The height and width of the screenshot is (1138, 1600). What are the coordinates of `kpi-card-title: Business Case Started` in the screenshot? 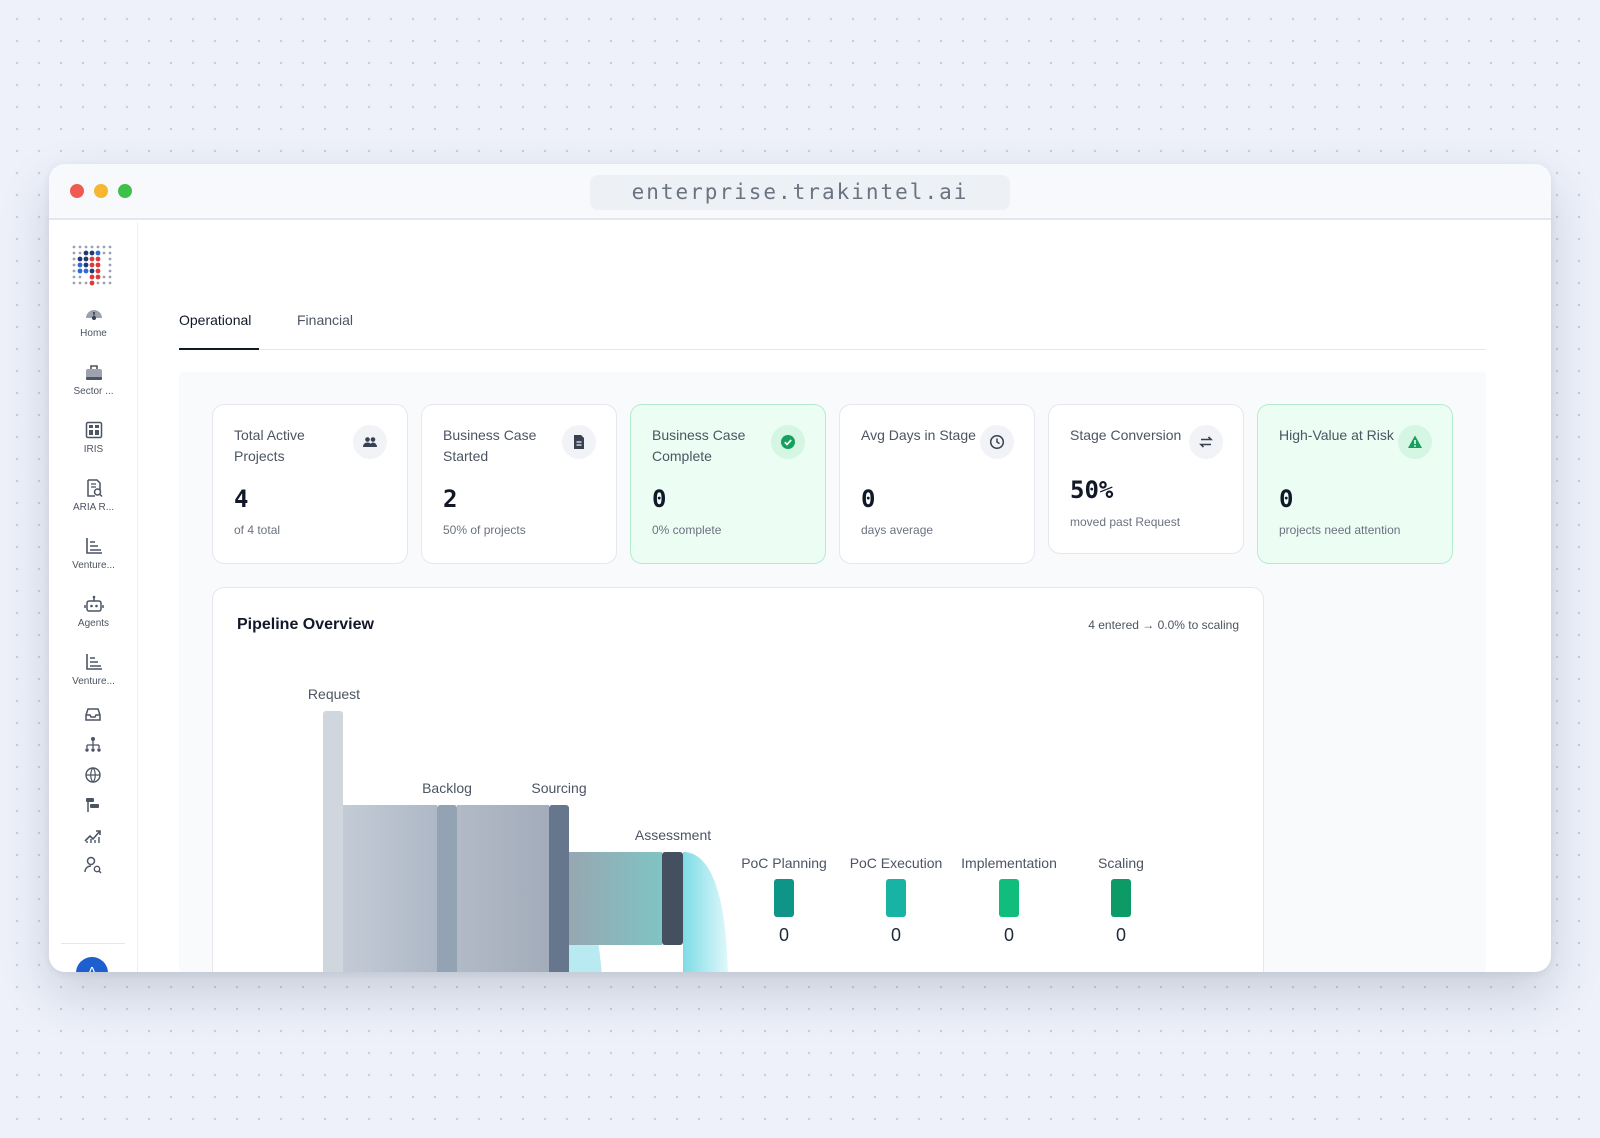 It's located at (490, 445).